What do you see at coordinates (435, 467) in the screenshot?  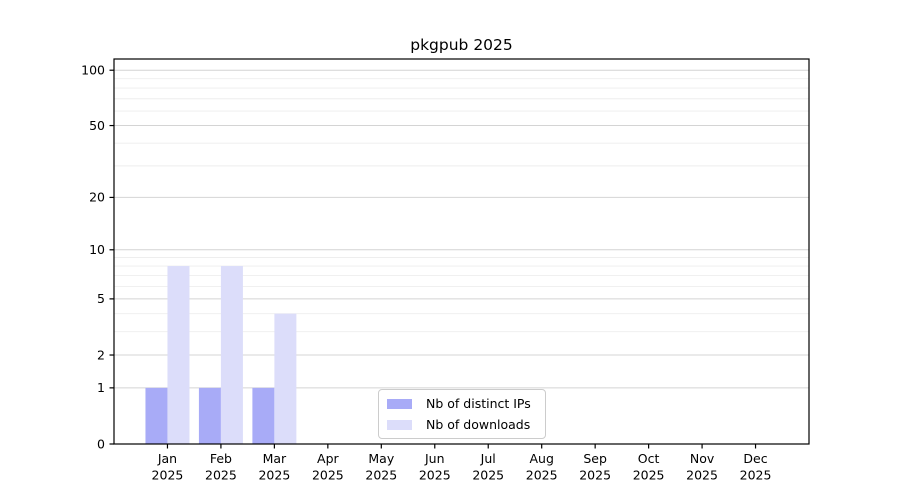 I see `x-tick-label: Jun 2025` at bounding box center [435, 467].